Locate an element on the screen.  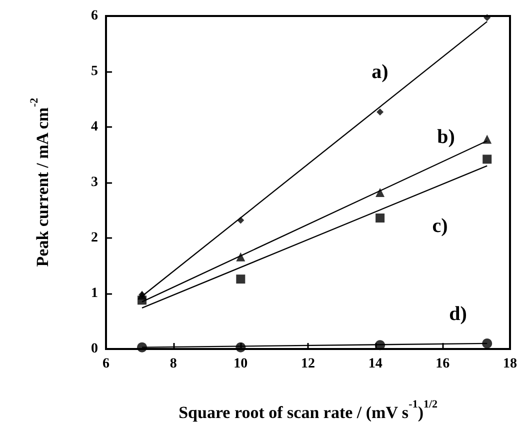
y-tick-label: 0 is located at coordinates (94, 349).